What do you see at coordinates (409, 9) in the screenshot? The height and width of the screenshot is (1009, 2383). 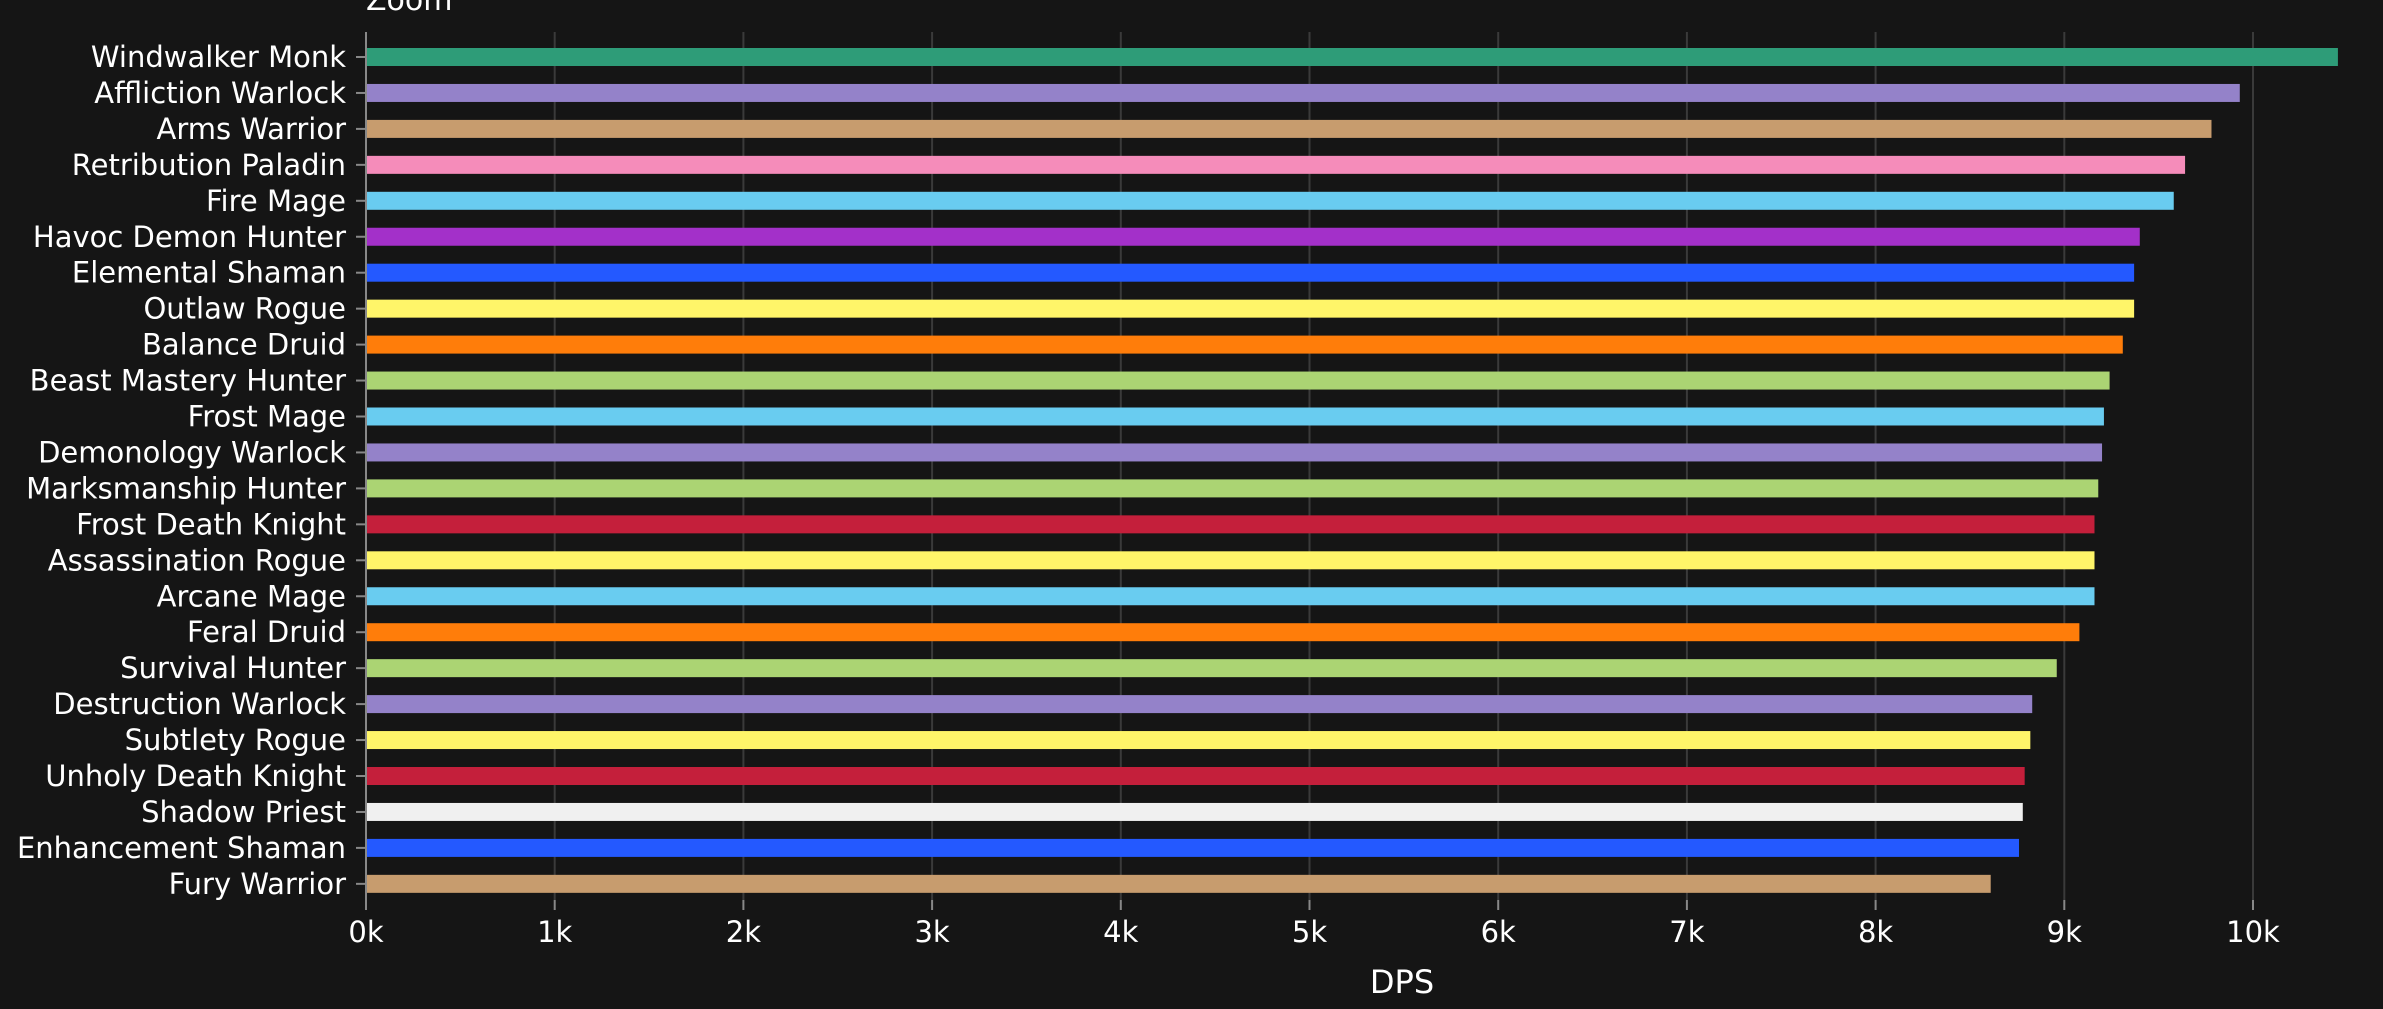 I see `zoom-label: Zoom` at bounding box center [409, 9].